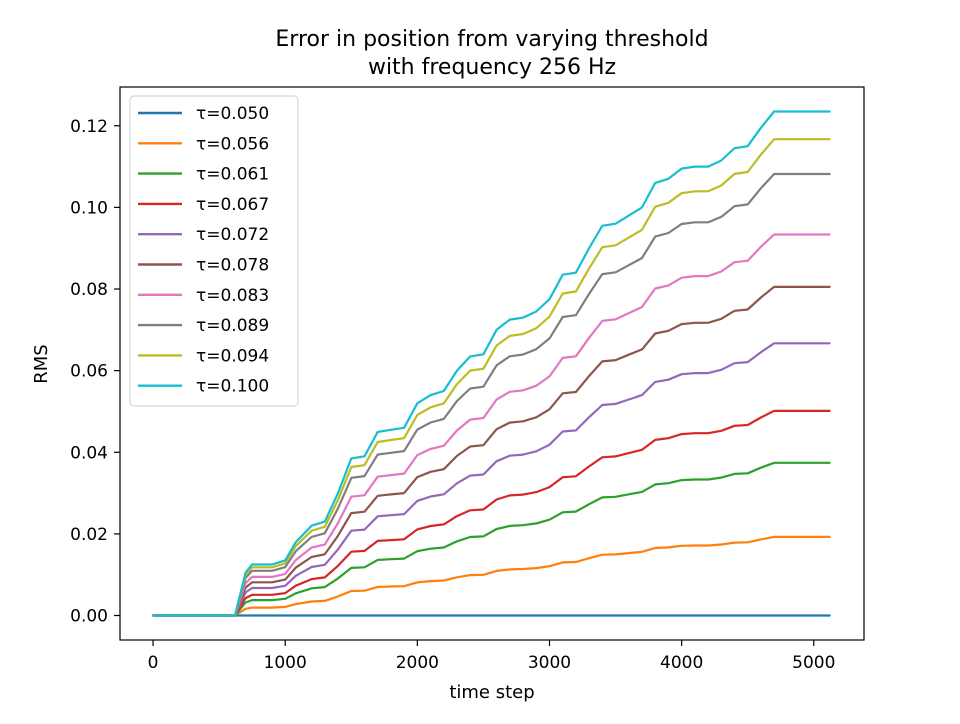 Image resolution: width=960 pixels, height=724 pixels. What do you see at coordinates (232, 296) in the screenshot?
I see `legend-label-6: τ=0.083` at bounding box center [232, 296].